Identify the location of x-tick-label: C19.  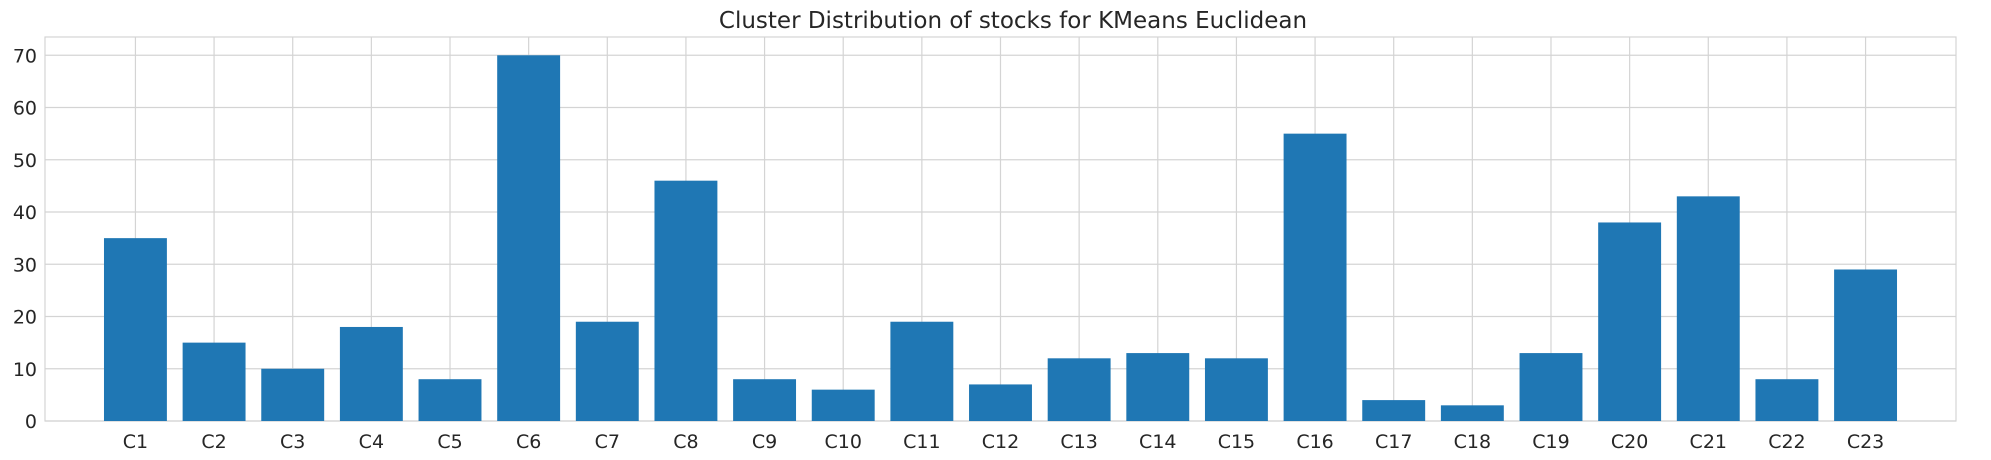
(1550, 442).